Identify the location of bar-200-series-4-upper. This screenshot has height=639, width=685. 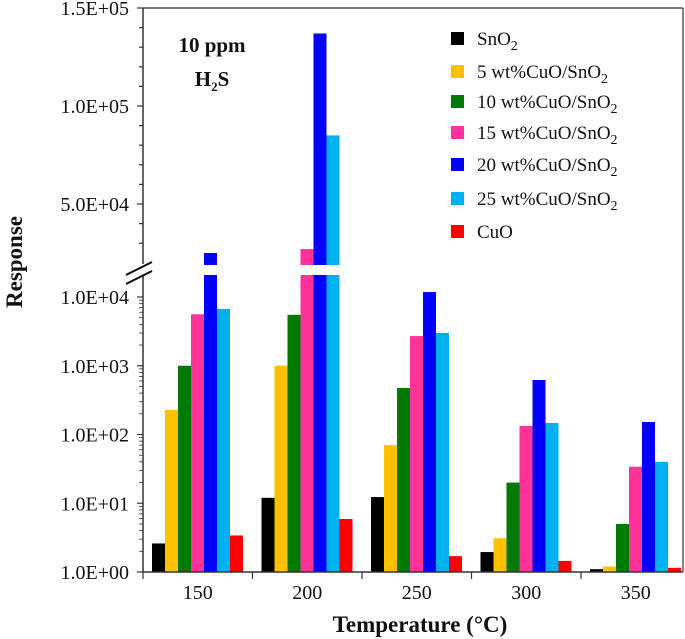
(320, 149).